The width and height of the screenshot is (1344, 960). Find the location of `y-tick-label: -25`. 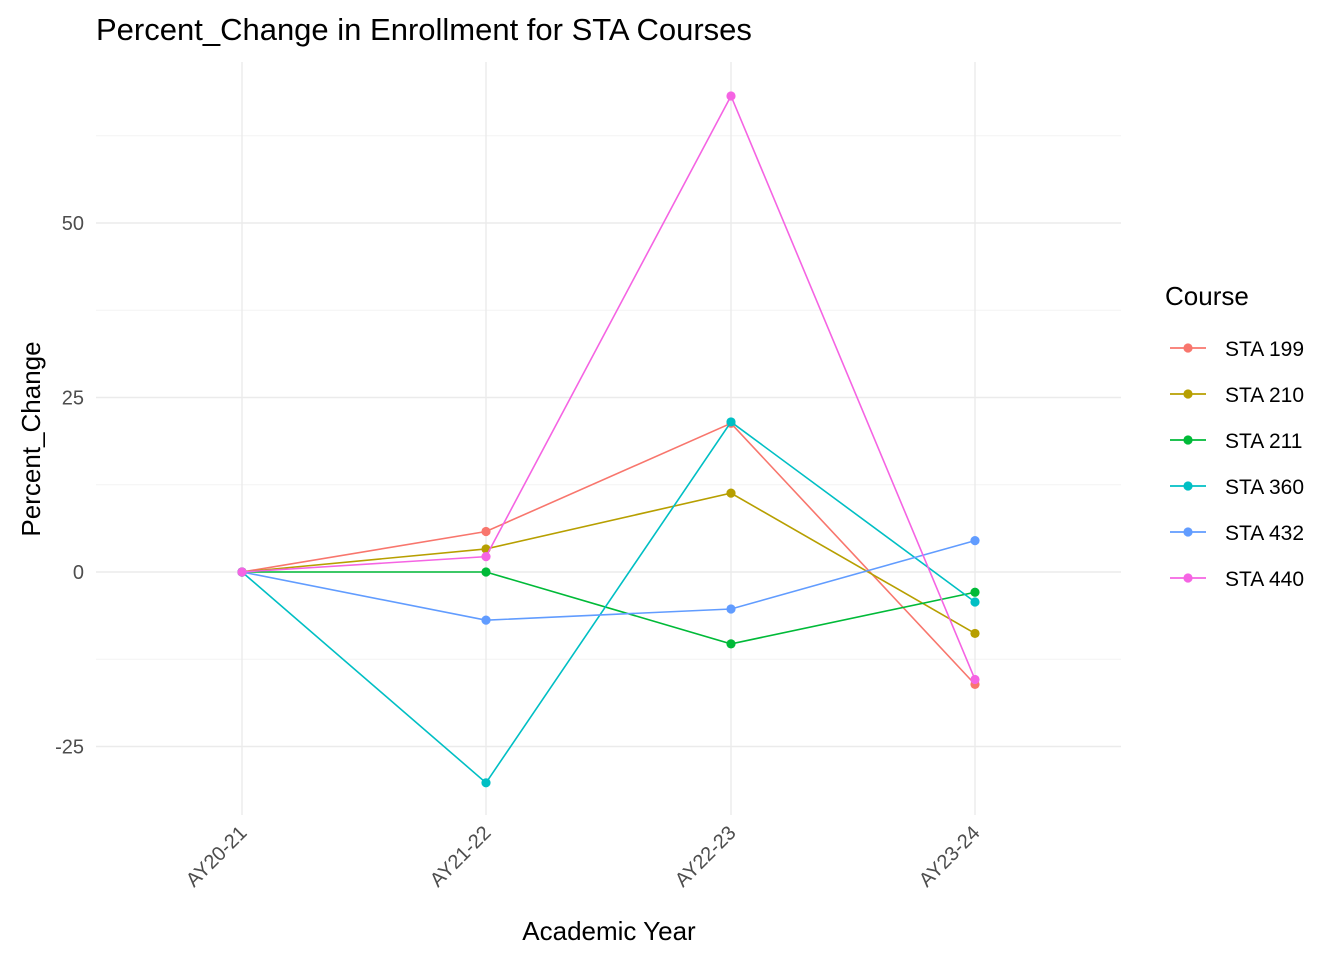

y-tick-label: -25 is located at coordinates (69, 748).